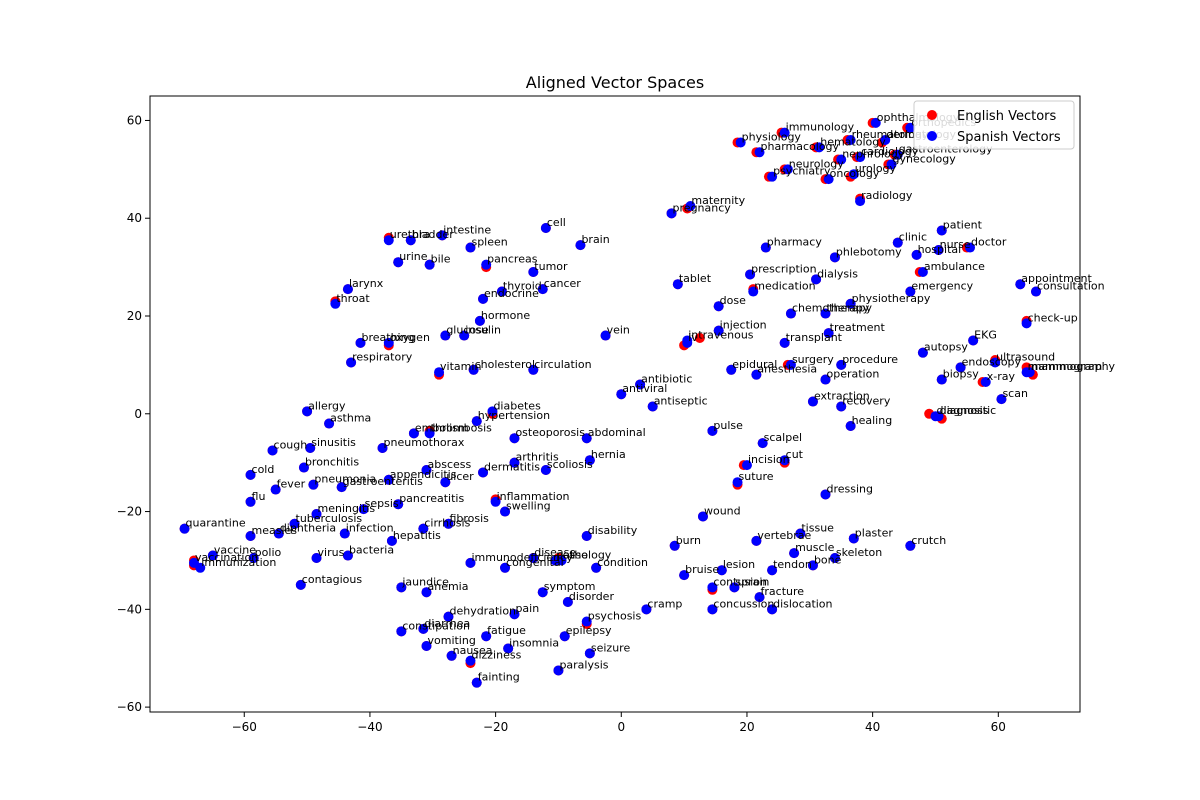  What do you see at coordinates (129, 609) in the screenshot?
I see `y-tick-label: −40` at bounding box center [129, 609].